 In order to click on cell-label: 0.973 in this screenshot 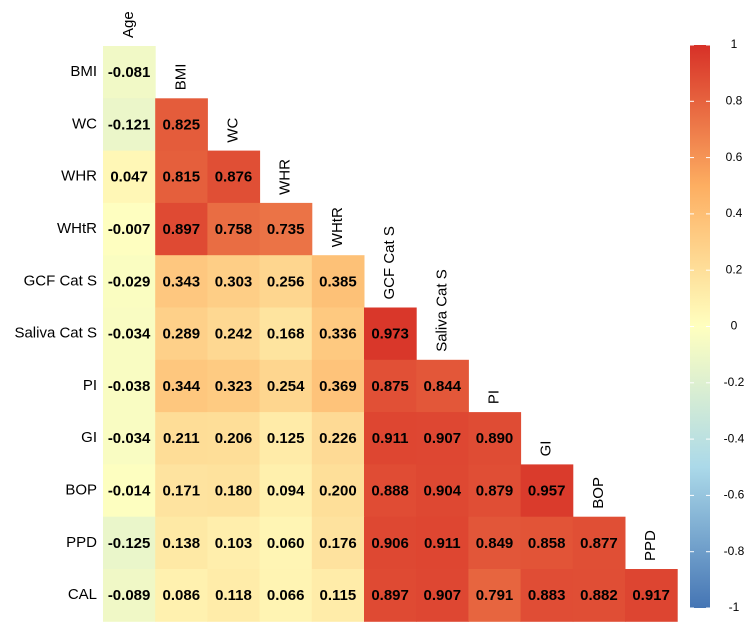, I will do `click(390, 334)`.